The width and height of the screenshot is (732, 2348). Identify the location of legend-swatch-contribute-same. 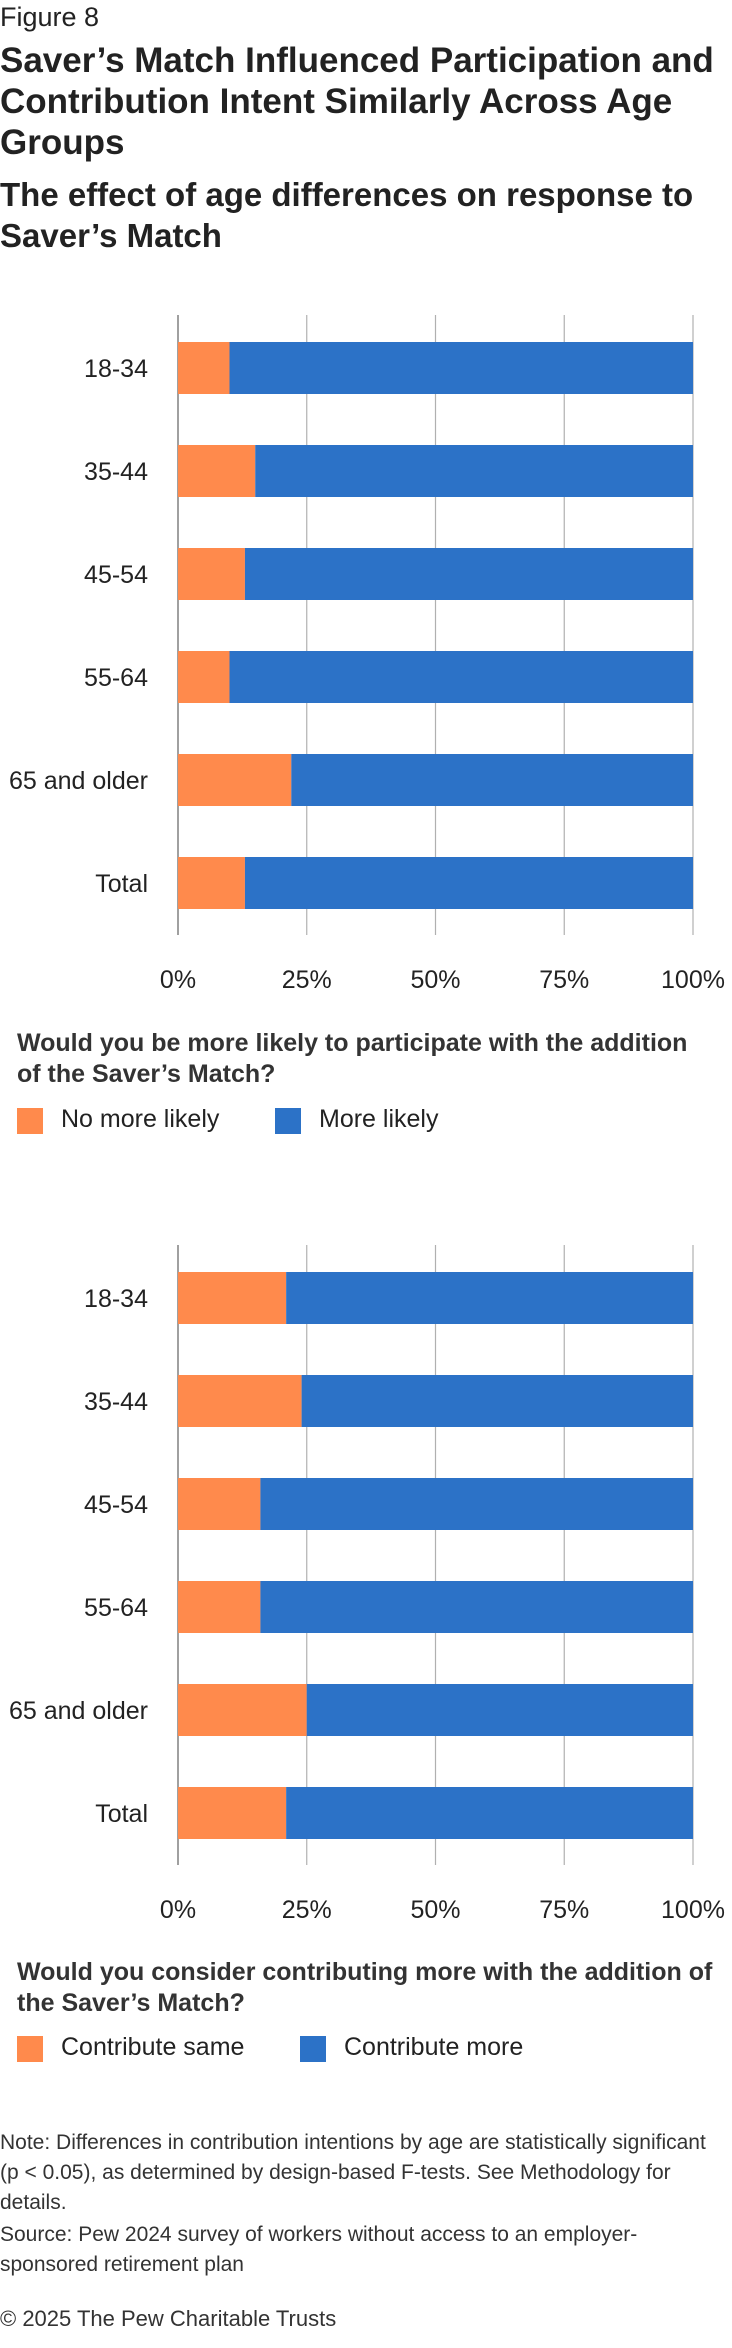
(30, 2049).